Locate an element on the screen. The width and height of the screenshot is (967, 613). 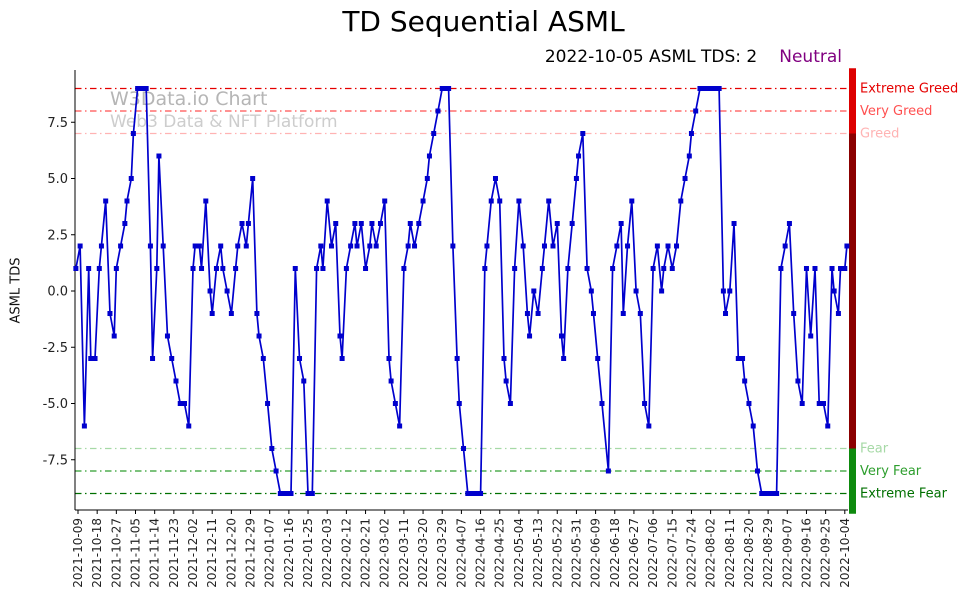
x-tick-label: 2022-10-04 is located at coordinates (845, 553).